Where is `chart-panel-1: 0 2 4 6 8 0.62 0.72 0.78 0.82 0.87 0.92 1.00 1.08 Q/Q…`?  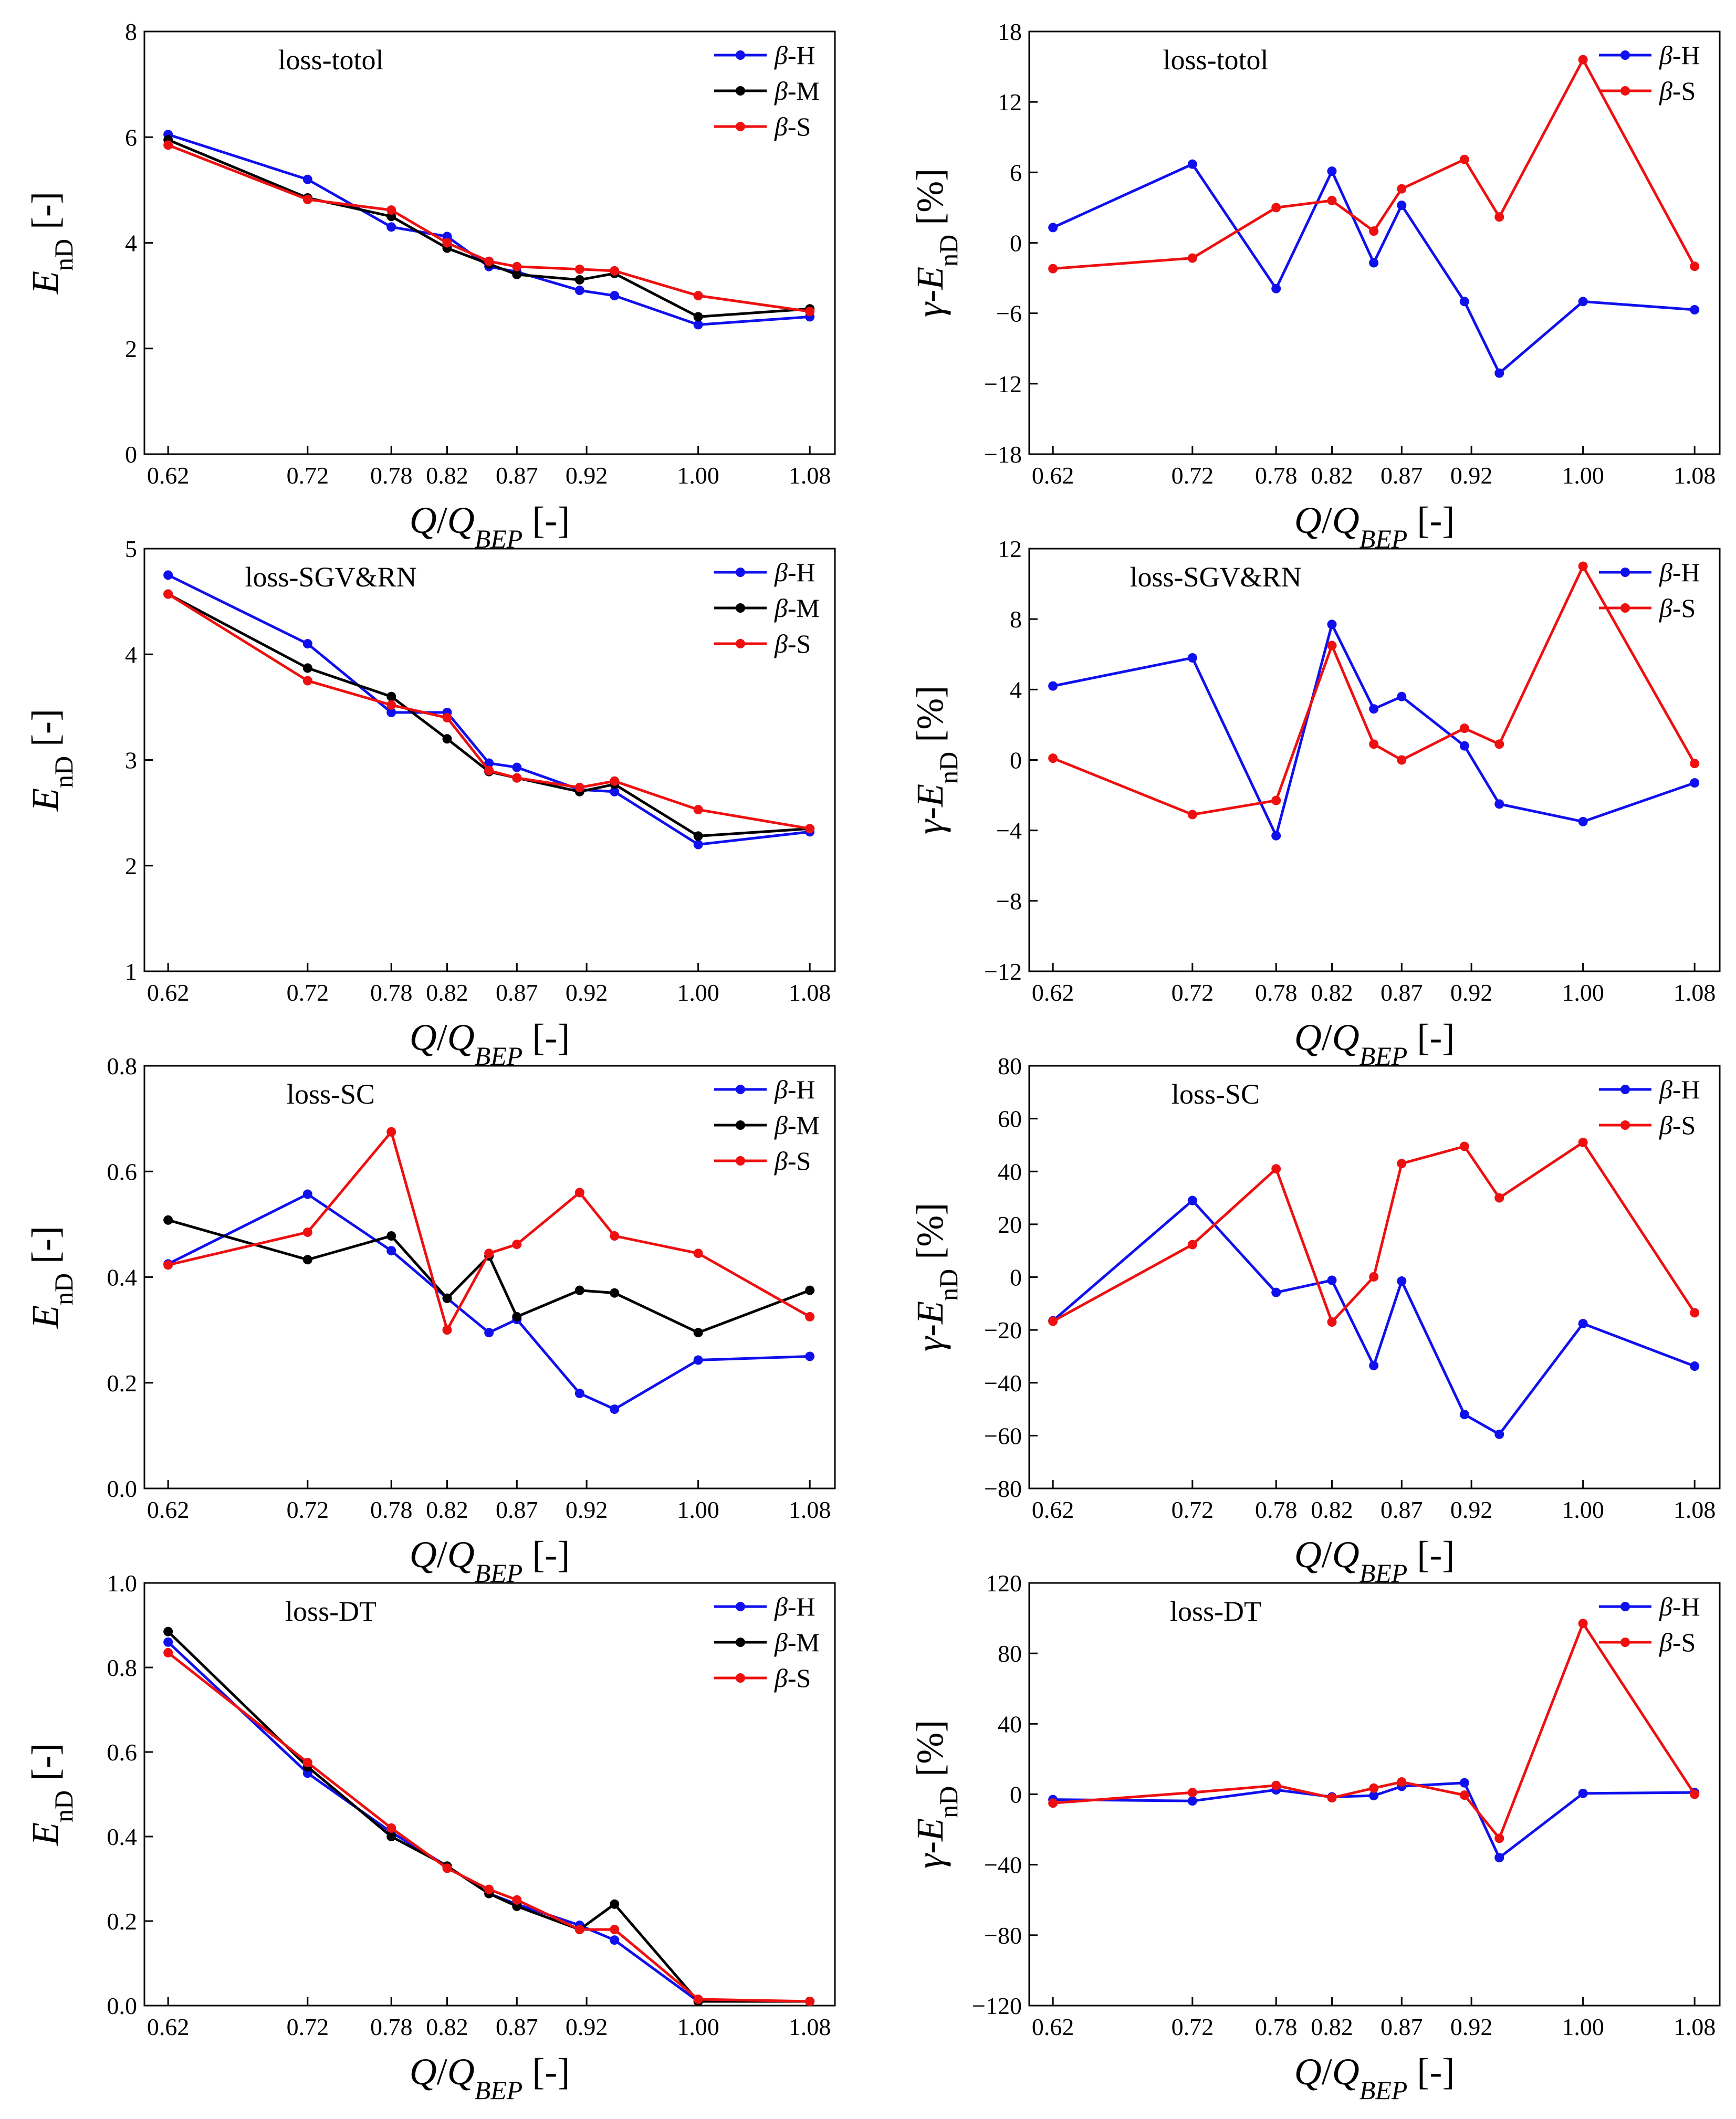 chart-panel-1: 0 2 4 6 8 0.62 0.72 0.78 0.82 0.87 0.92 1.00 1.08 Q/Q… is located at coordinates (430, 285).